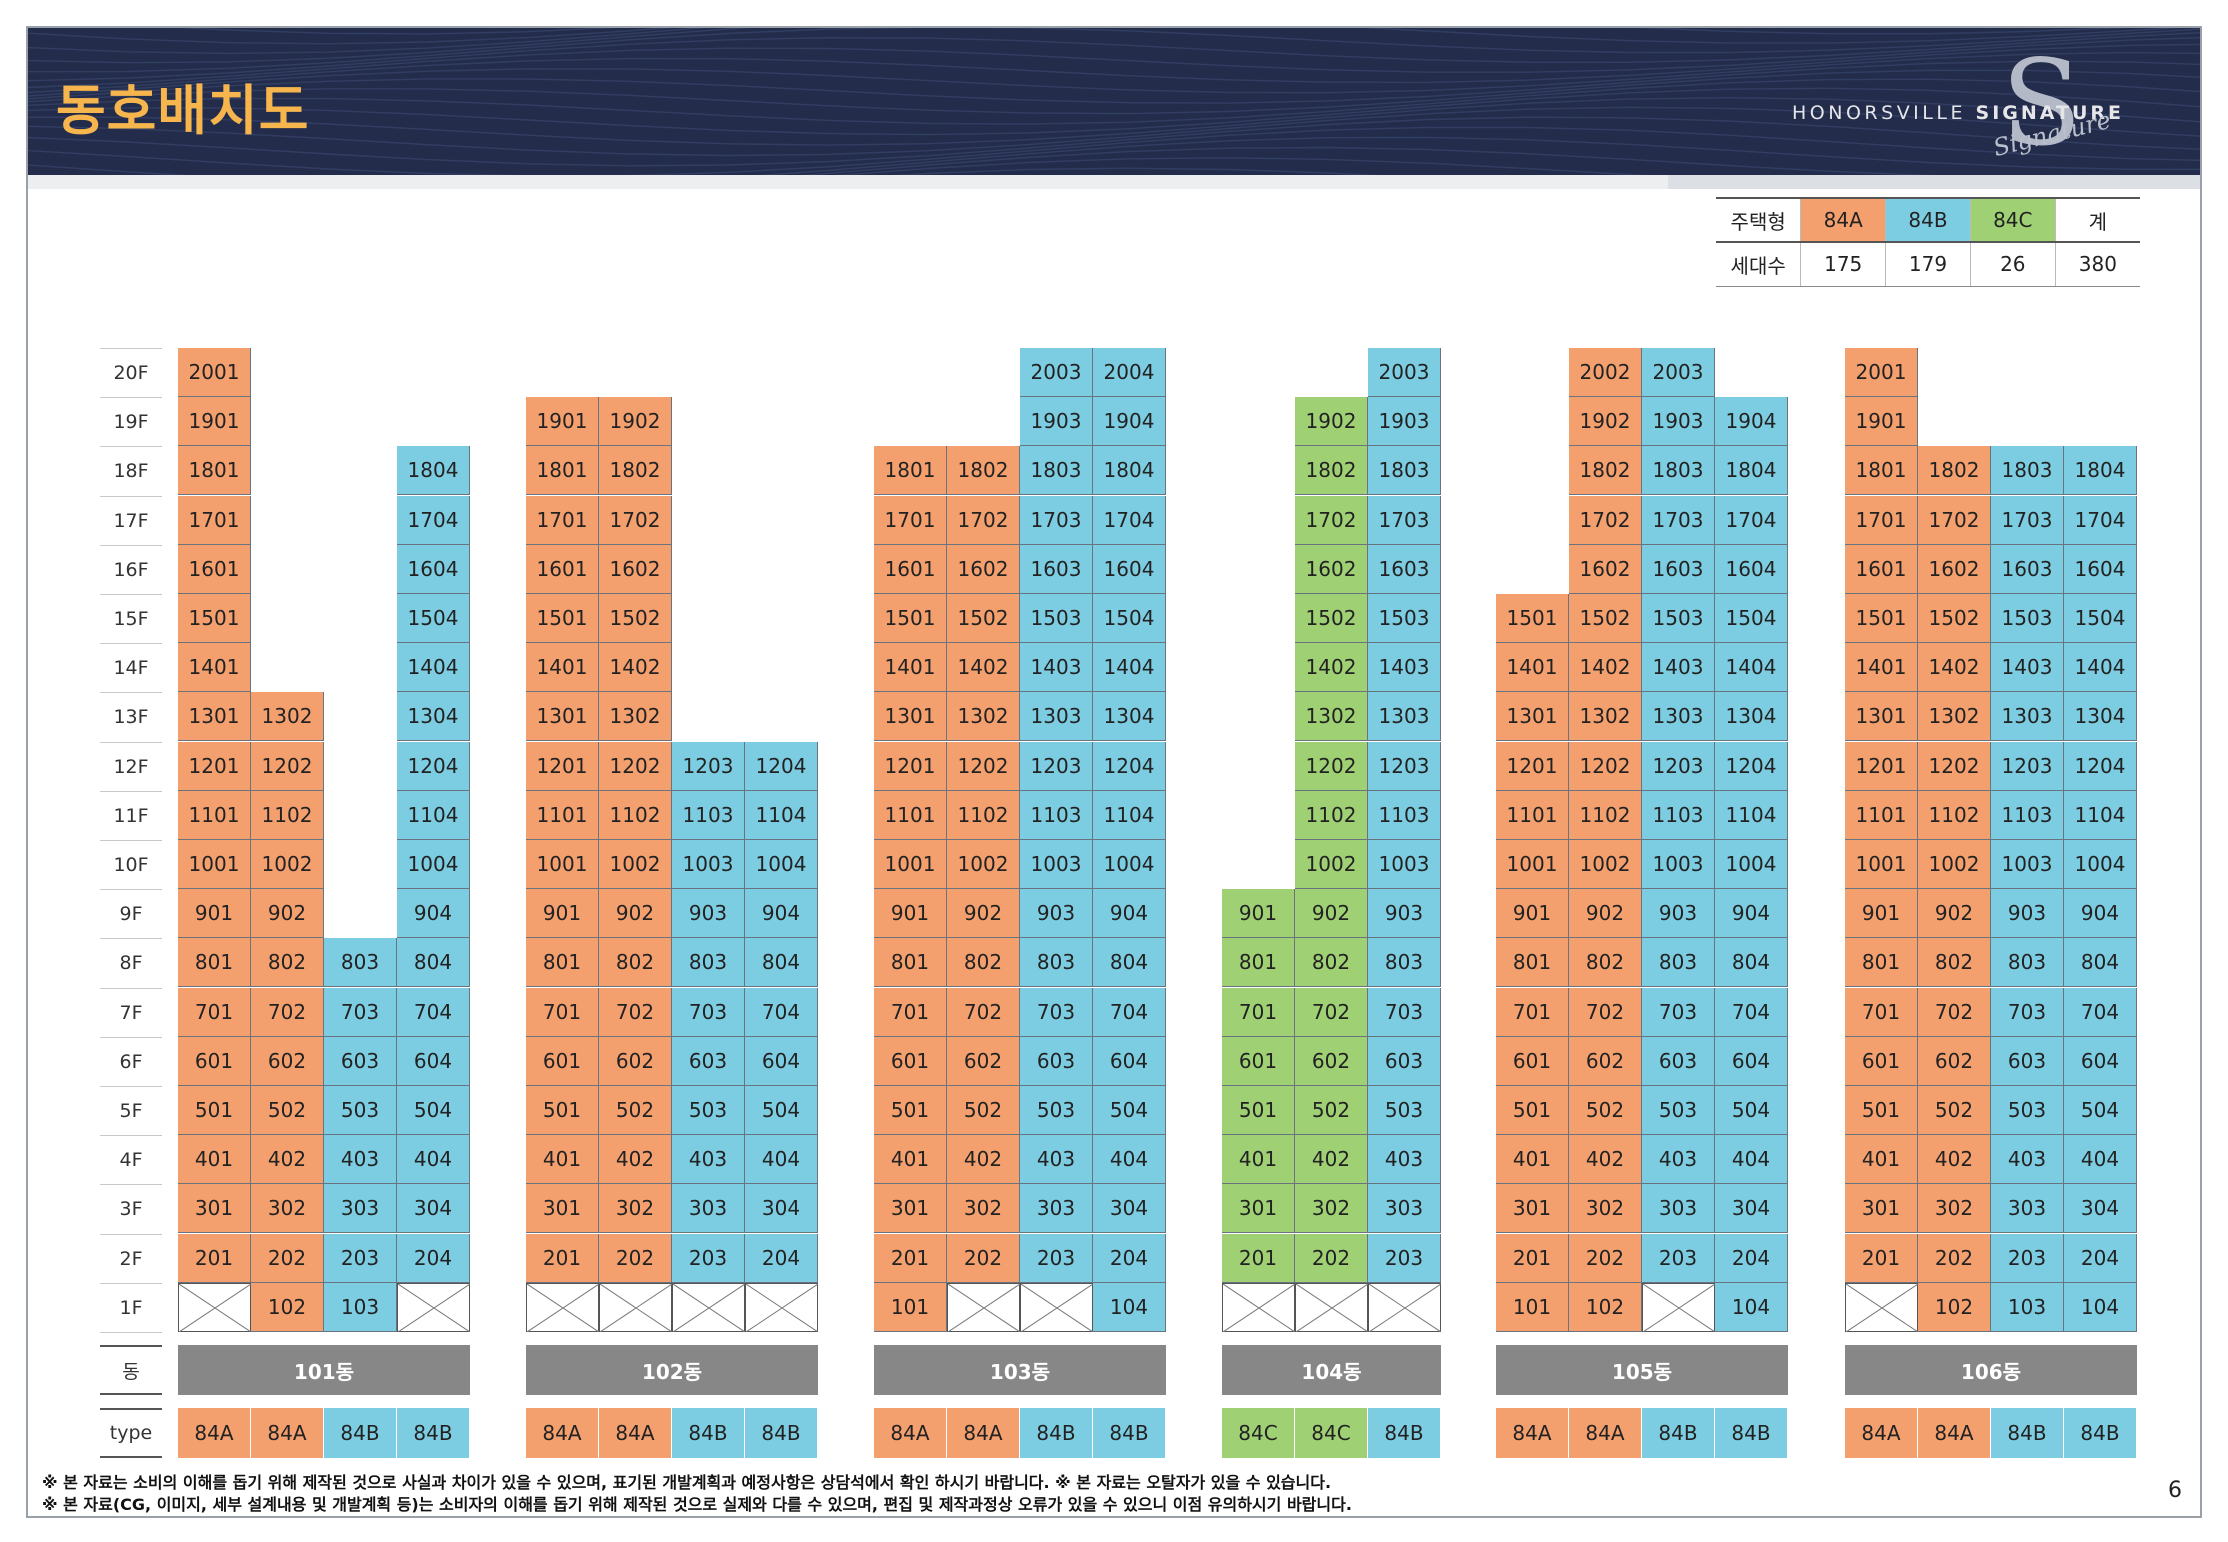 This screenshot has width=2228, height=1542. Describe the element at coordinates (910, 569) in the screenshot. I see `unit-cell: 1601` at that location.